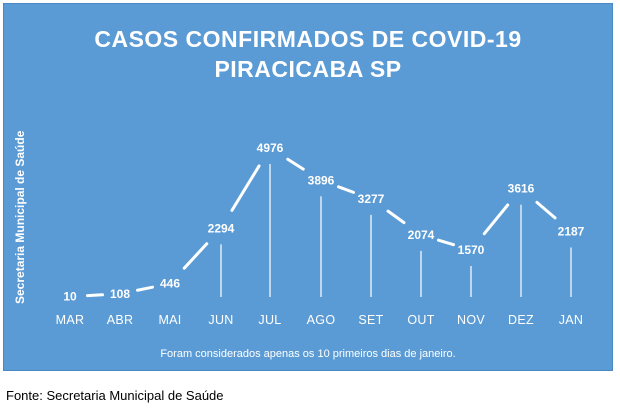  Describe the element at coordinates (421, 235) in the screenshot. I see `data-label-out: 2074` at that location.